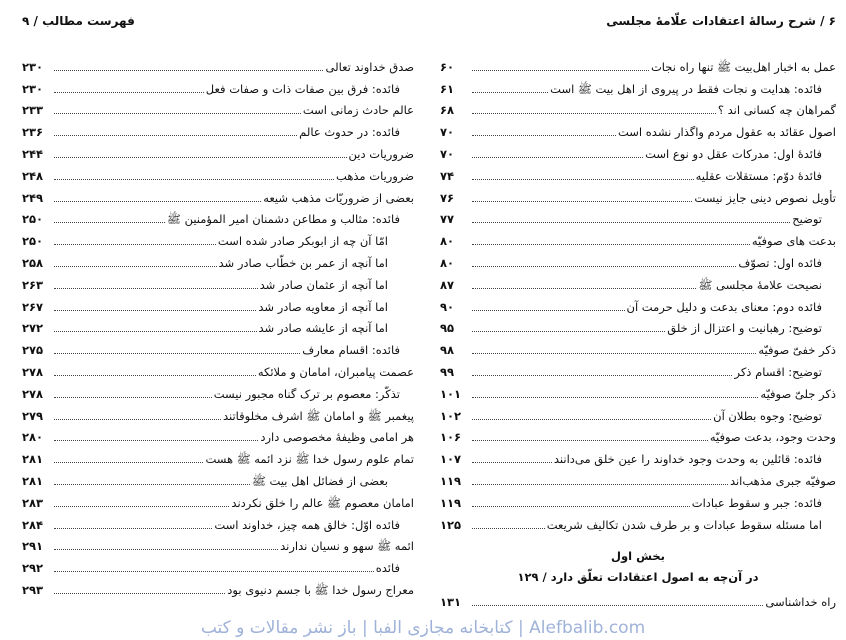 The width and height of the screenshot is (846, 640). I want to click on toc-entry: فائدهٔ دوّم: مستقلات عقلیه ۷۴, so click(638, 172).